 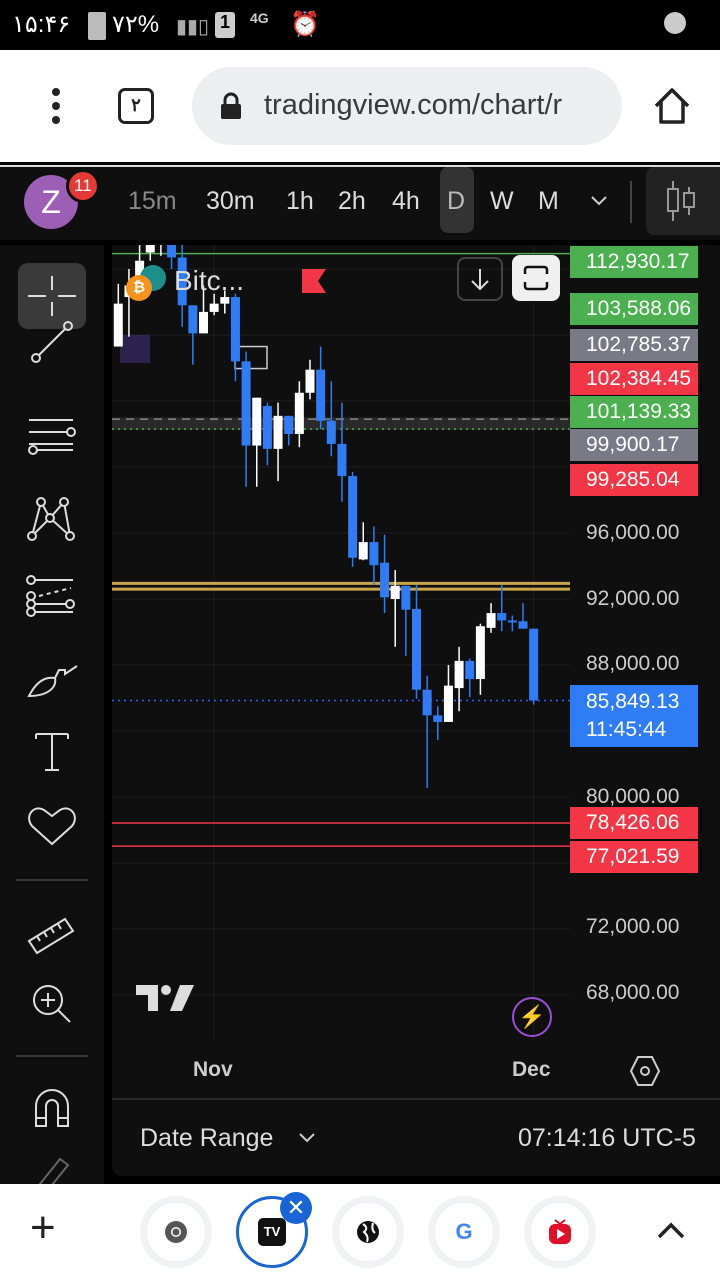 What do you see at coordinates (52, 715) in the screenshot?
I see `drawing-toolbar` at bounding box center [52, 715].